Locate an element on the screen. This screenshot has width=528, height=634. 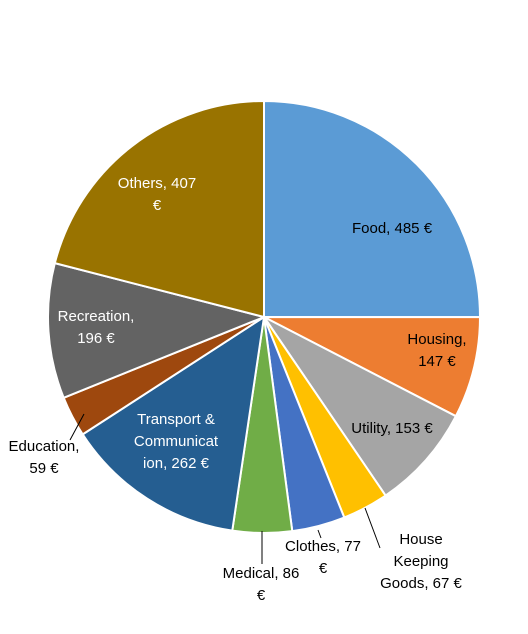
slice-label-line: Housing, is located at coordinates (436, 339).